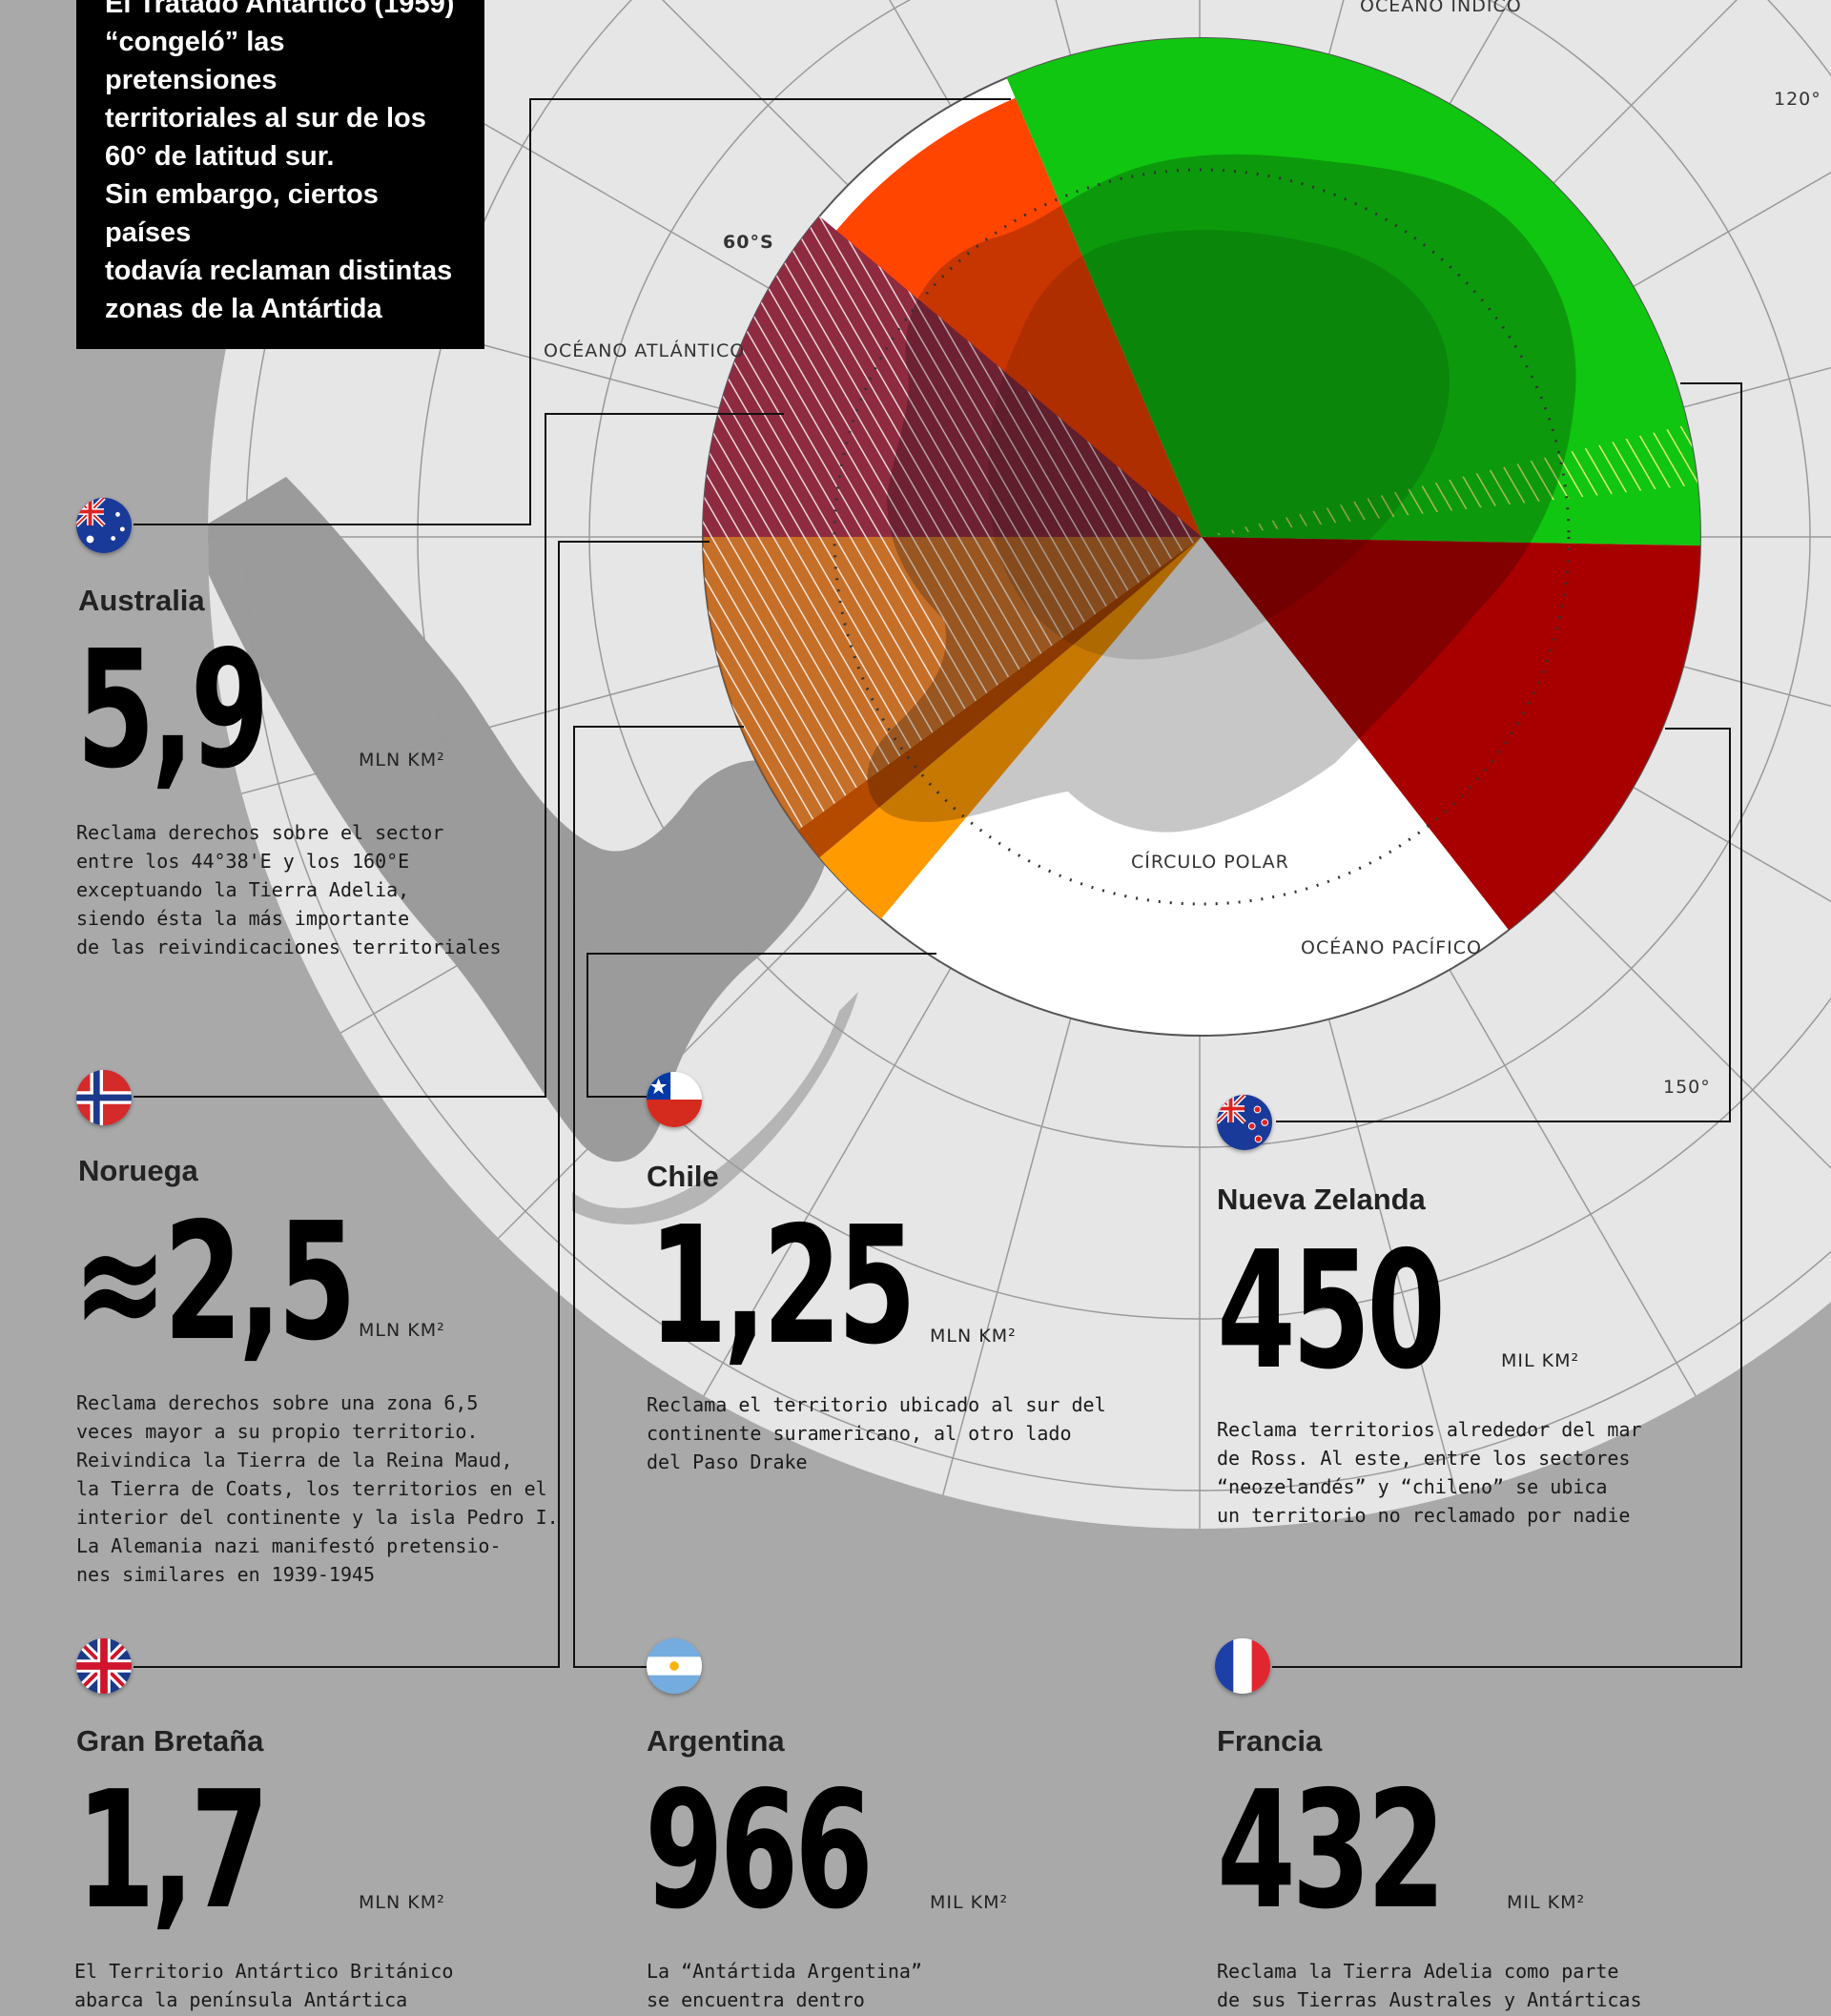 The height and width of the screenshot is (2016, 1831). What do you see at coordinates (170, 1741) in the screenshot?
I see `great-britain-name: Gran Bretaña` at bounding box center [170, 1741].